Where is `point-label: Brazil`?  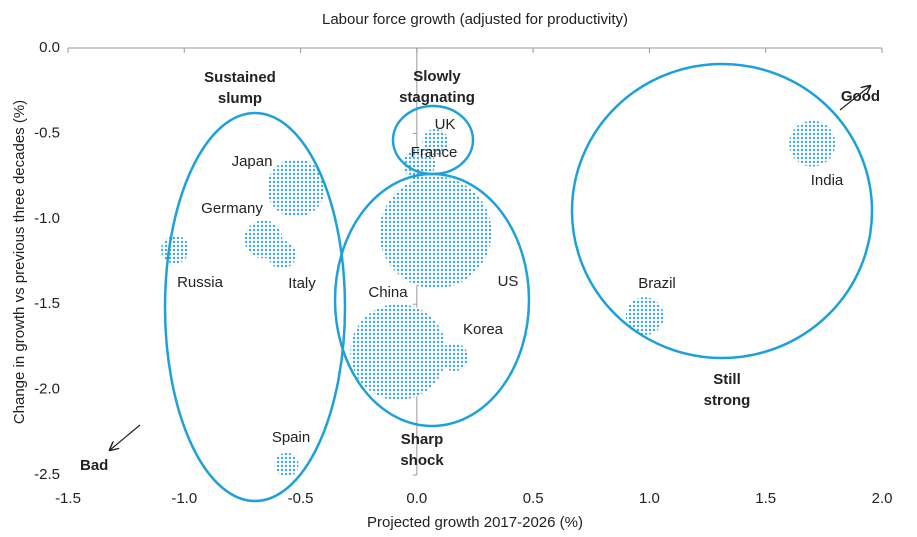 point-label: Brazil is located at coordinates (657, 283).